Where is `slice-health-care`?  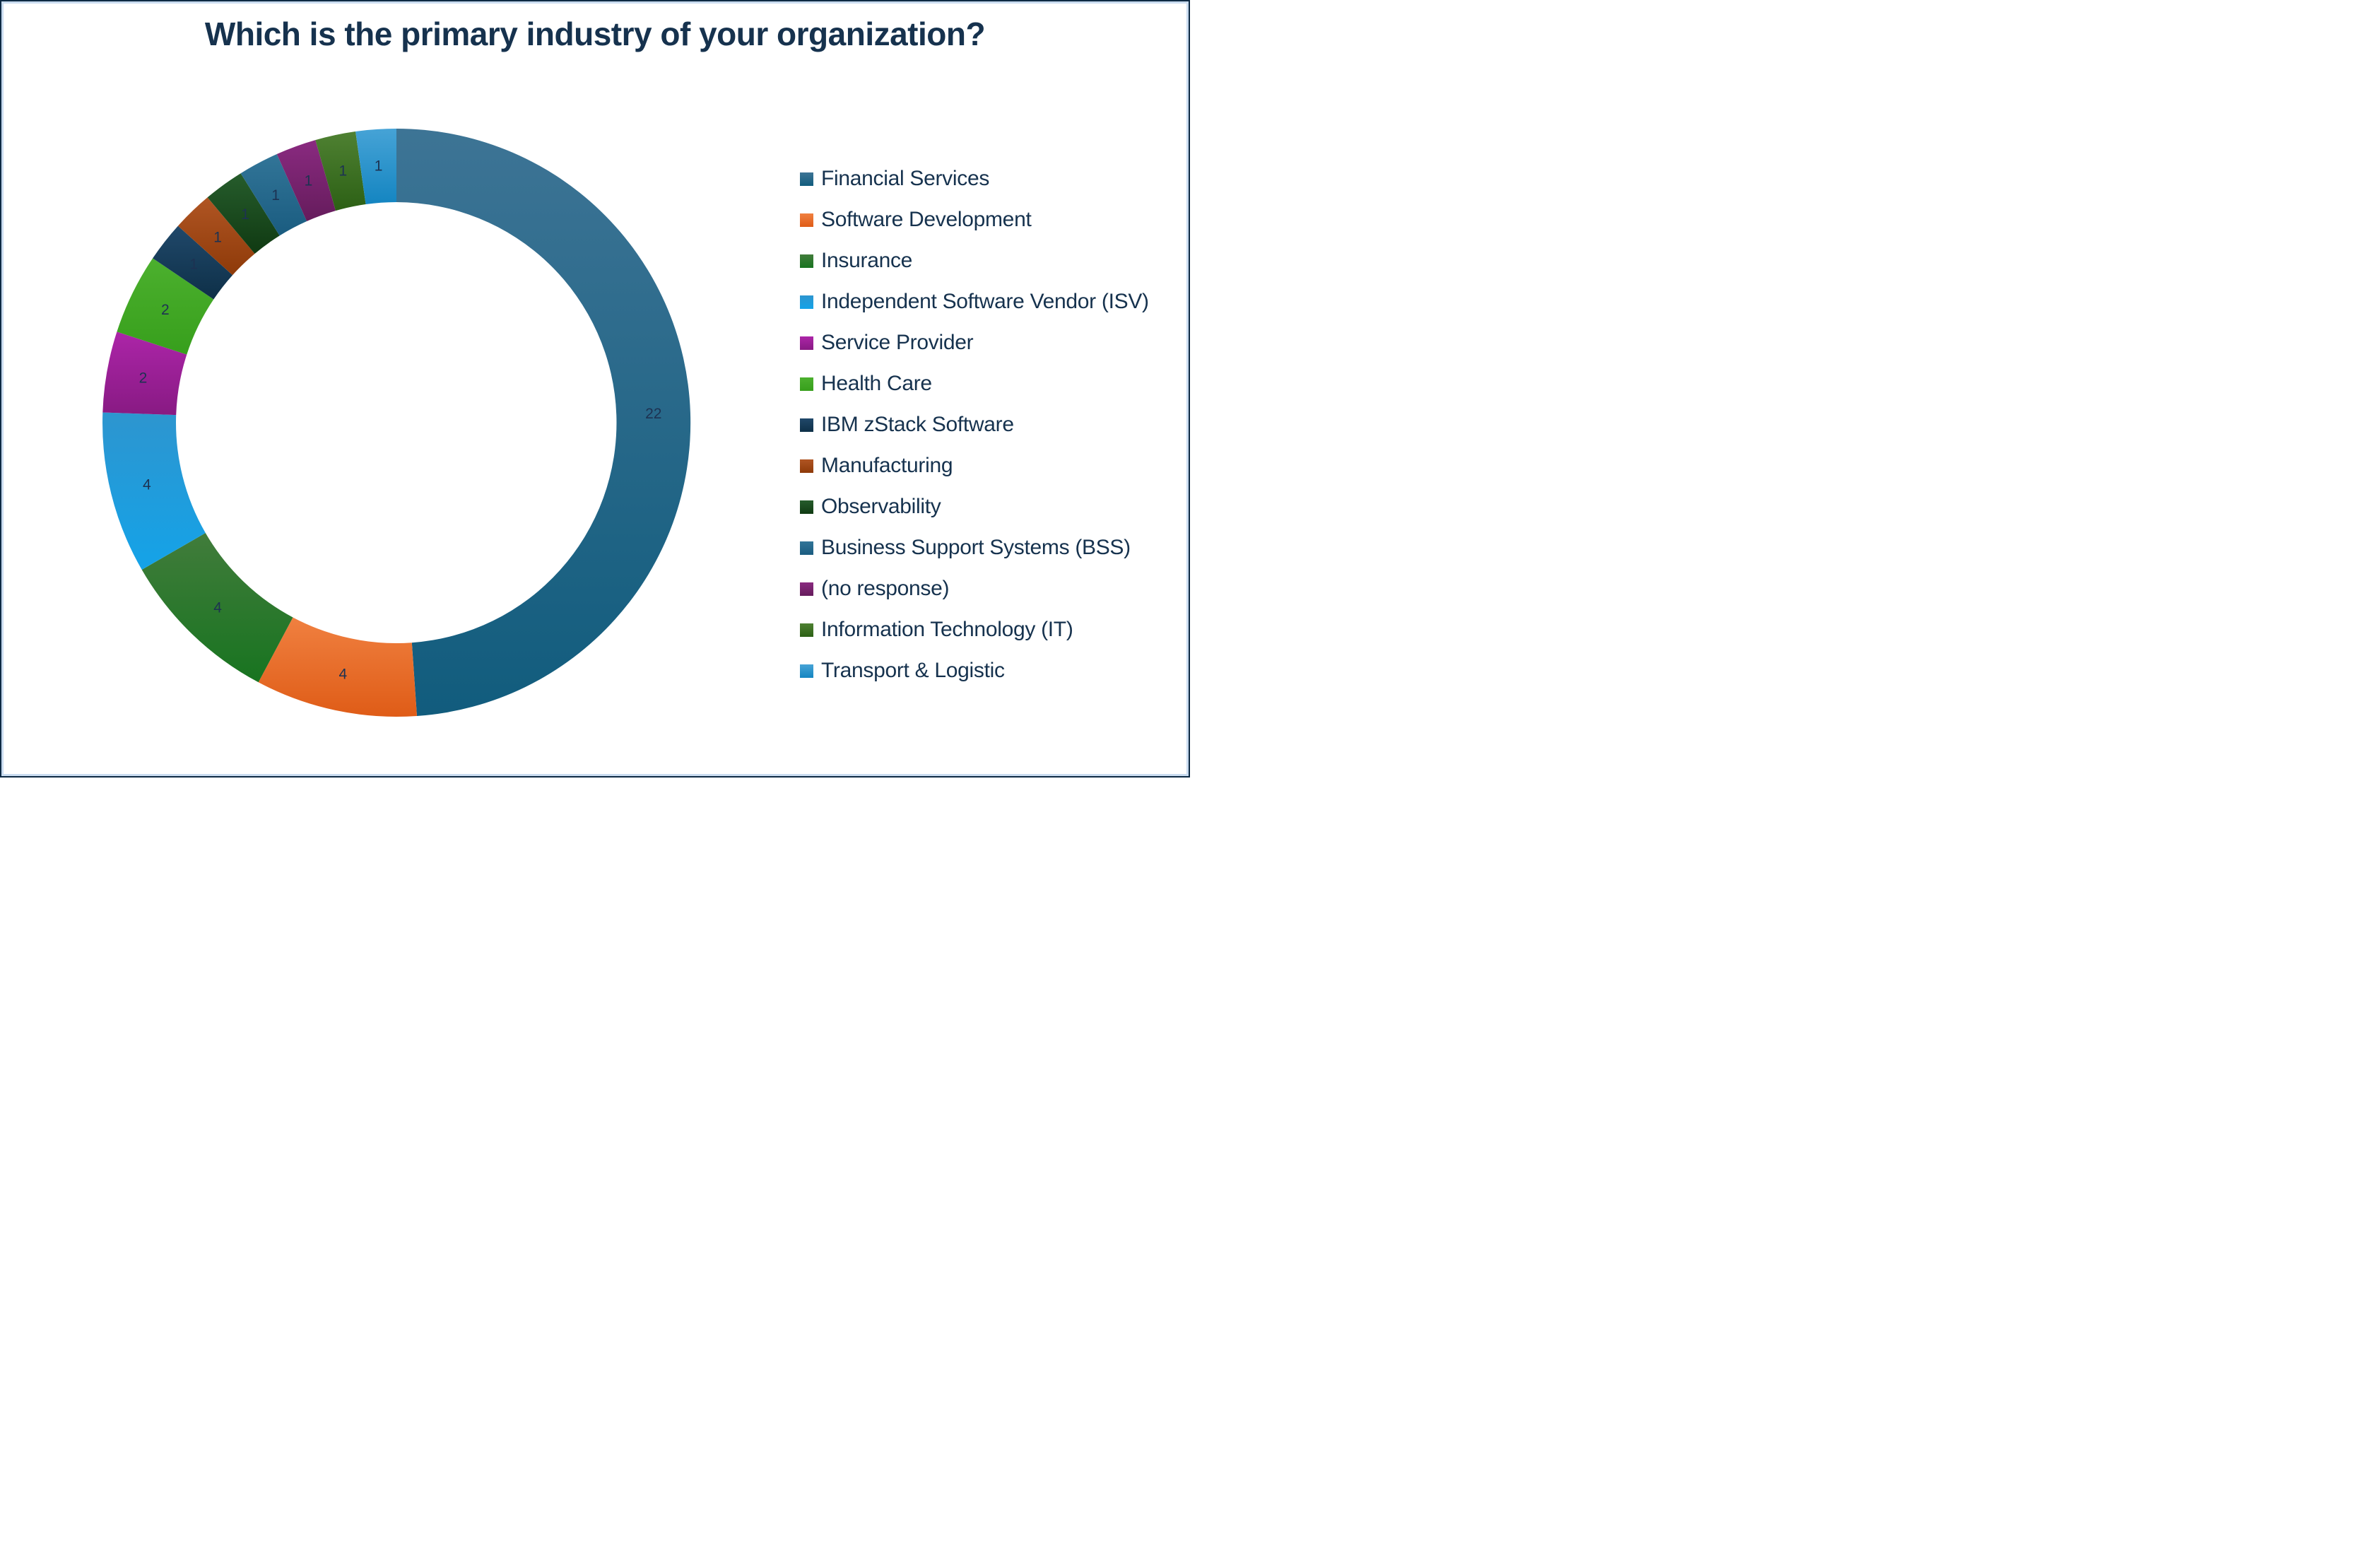 slice-health-care is located at coordinates (165, 306).